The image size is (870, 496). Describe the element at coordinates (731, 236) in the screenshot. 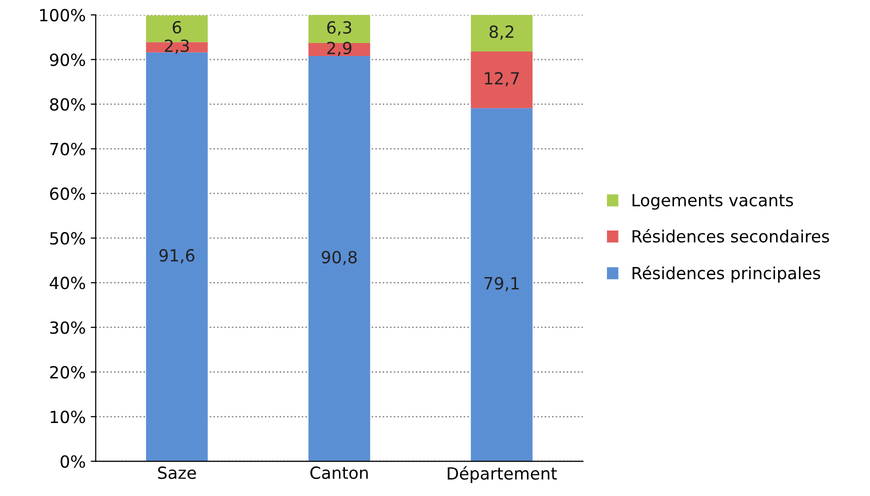

I see `legend-label: Résidences secondaires` at that location.